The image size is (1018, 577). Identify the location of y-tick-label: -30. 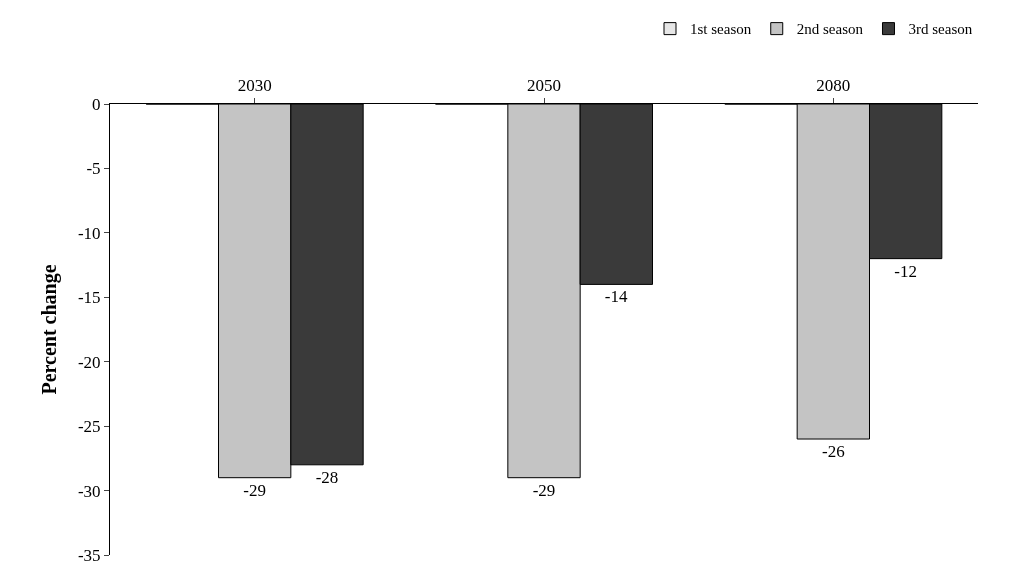
(89, 491).